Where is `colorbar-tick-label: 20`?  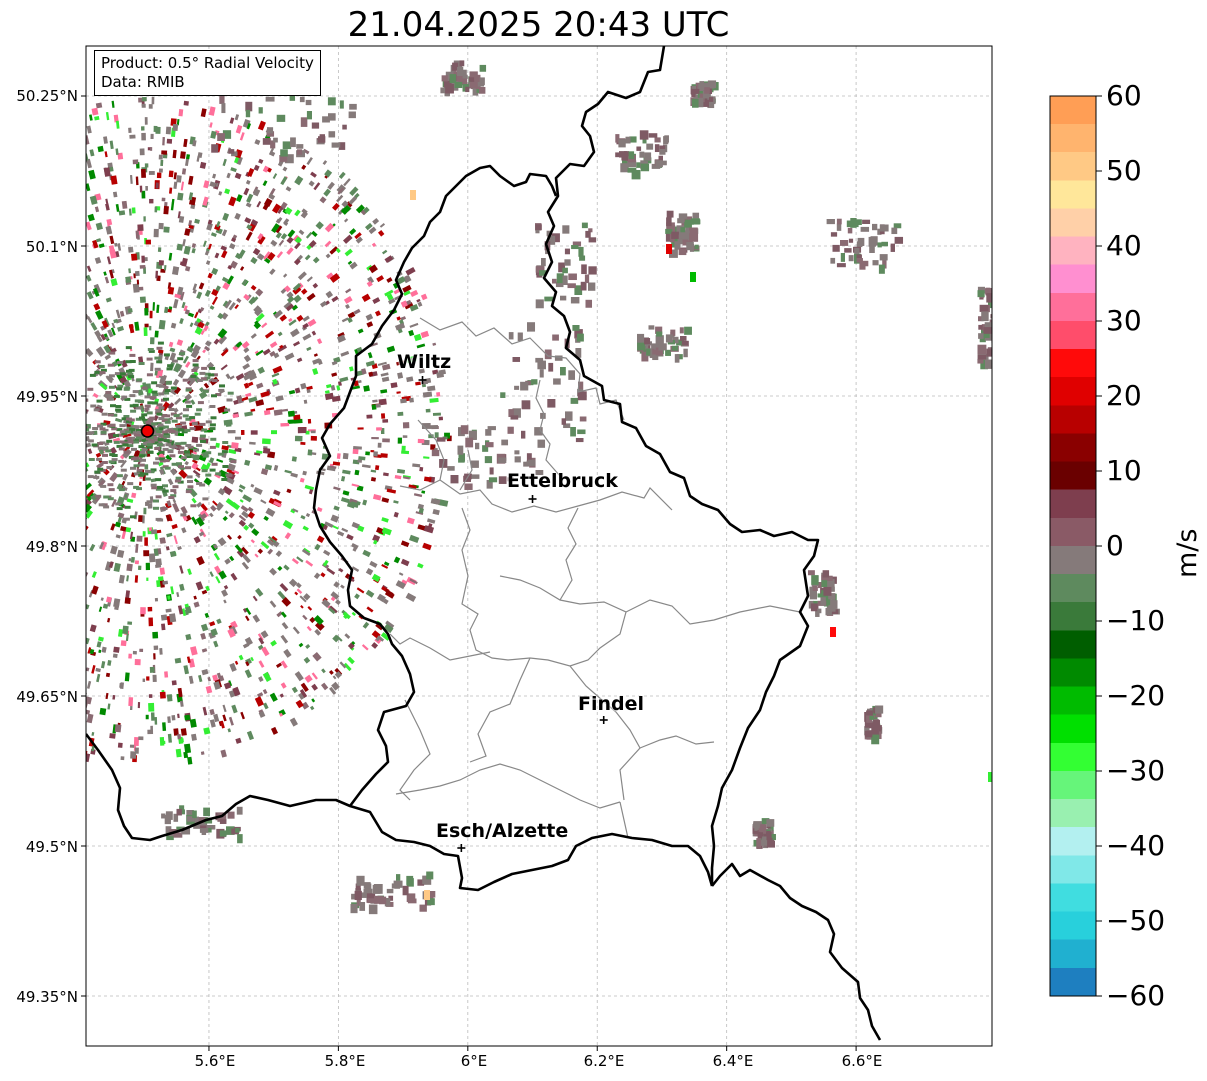
colorbar-tick-label: 20 is located at coordinates (1124, 395).